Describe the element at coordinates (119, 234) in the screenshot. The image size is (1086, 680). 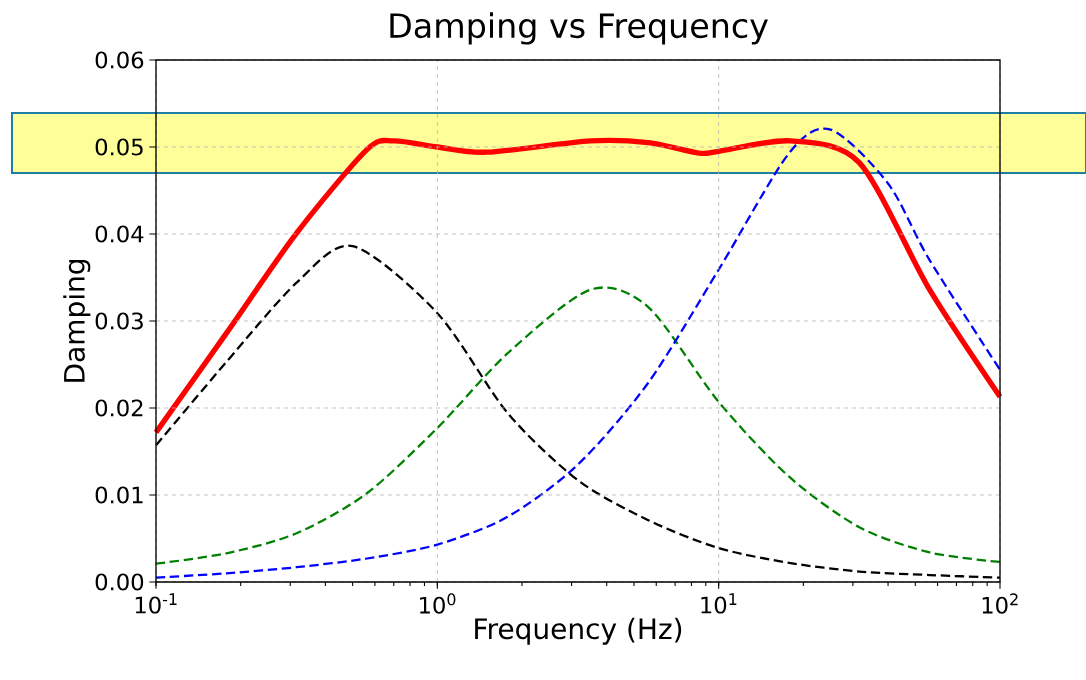
I see `y-tick-label: 0.04` at that location.